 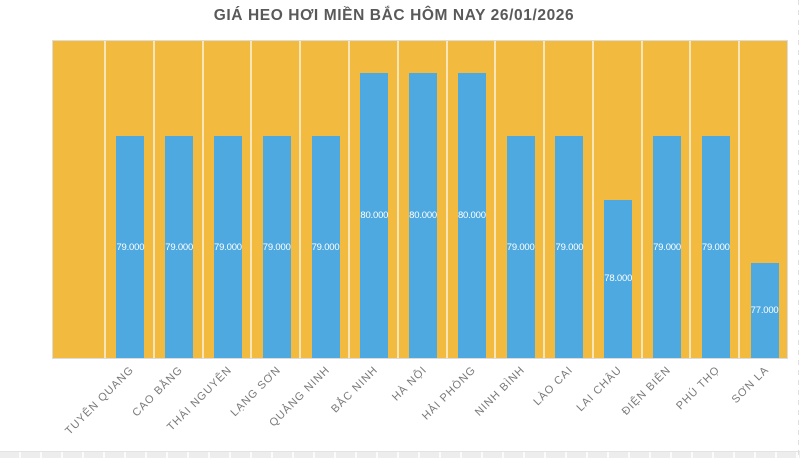 I want to click on category-slot: 78.000, so click(x=616, y=199).